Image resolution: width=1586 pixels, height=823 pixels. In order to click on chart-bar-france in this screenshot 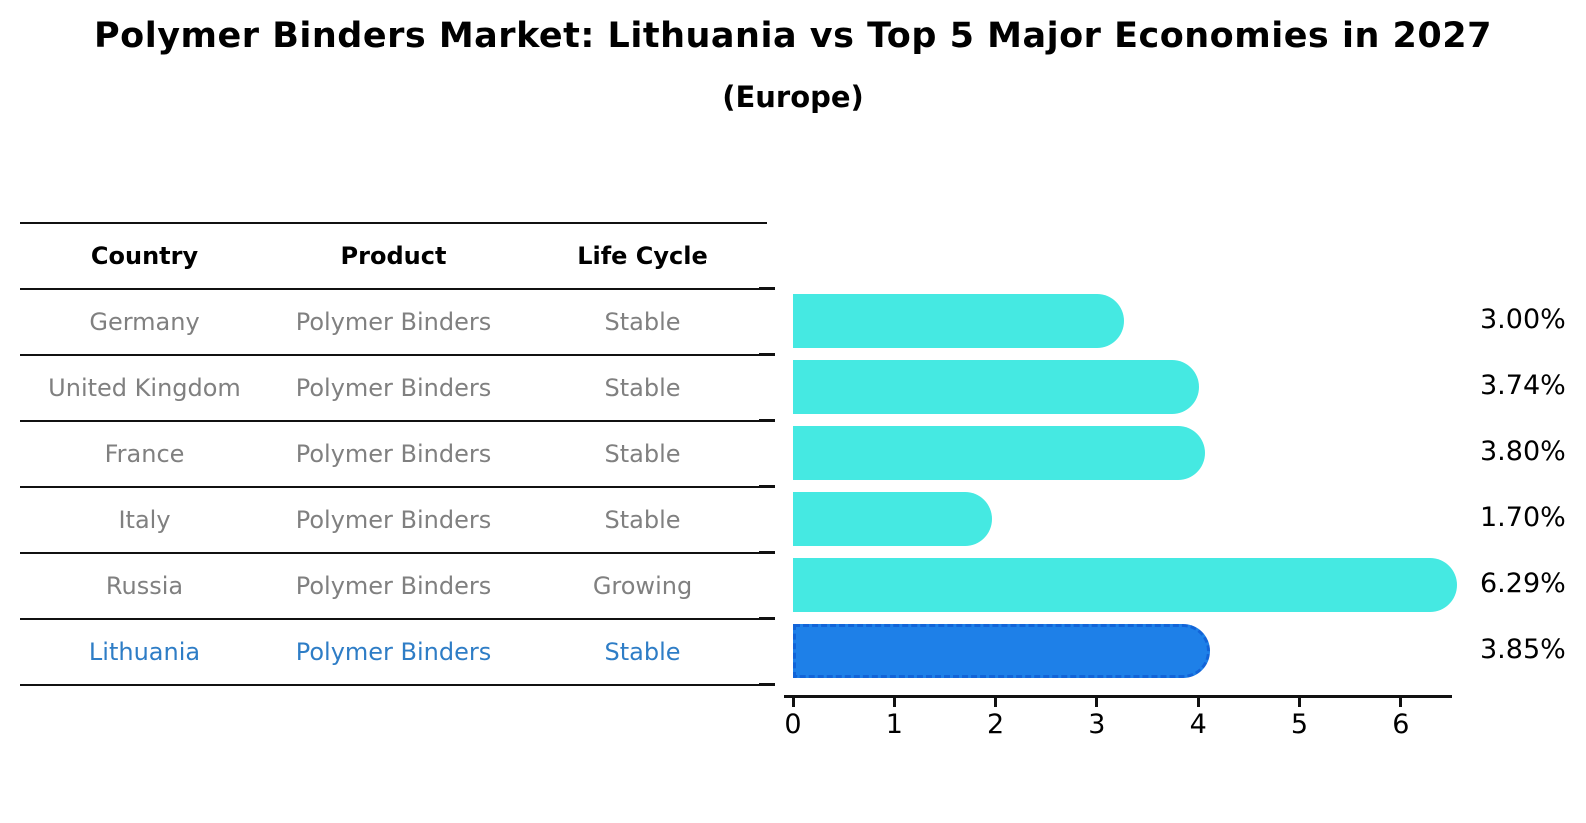, I will do `click(999, 453)`.